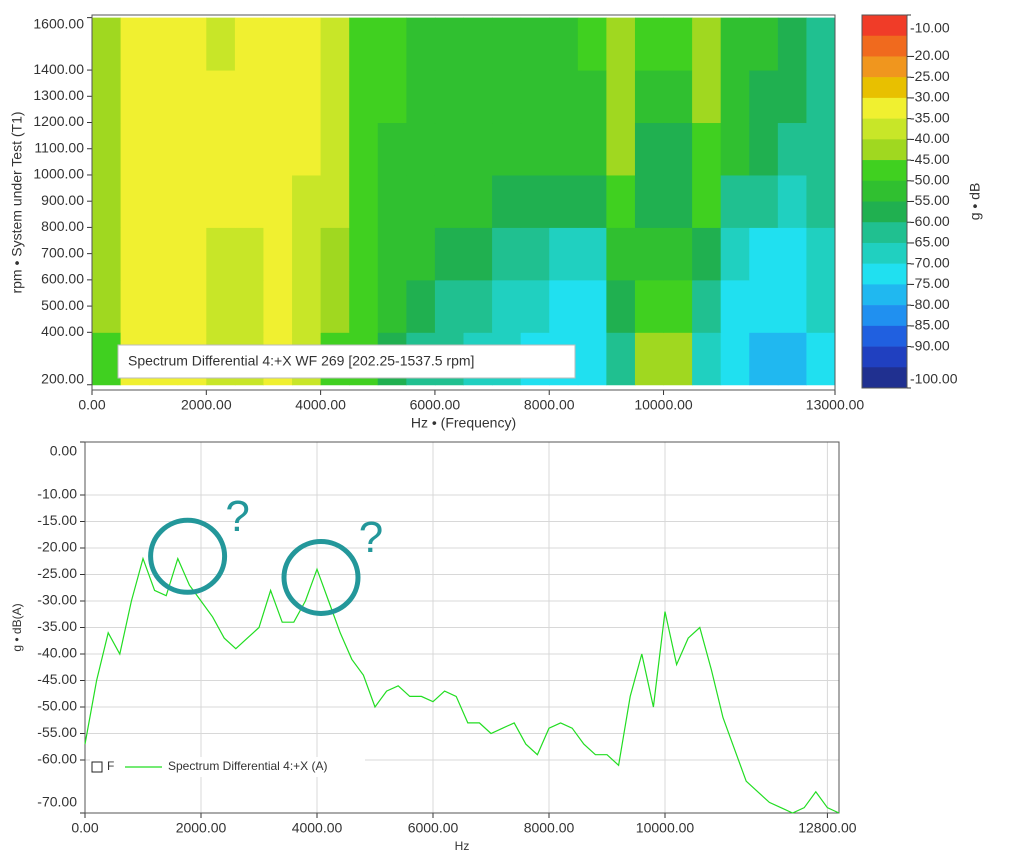 This screenshot has width=1024, height=866. What do you see at coordinates (62, 226) in the screenshot?
I see `y-tick-label: 800.00` at bounding box center [62, 226].